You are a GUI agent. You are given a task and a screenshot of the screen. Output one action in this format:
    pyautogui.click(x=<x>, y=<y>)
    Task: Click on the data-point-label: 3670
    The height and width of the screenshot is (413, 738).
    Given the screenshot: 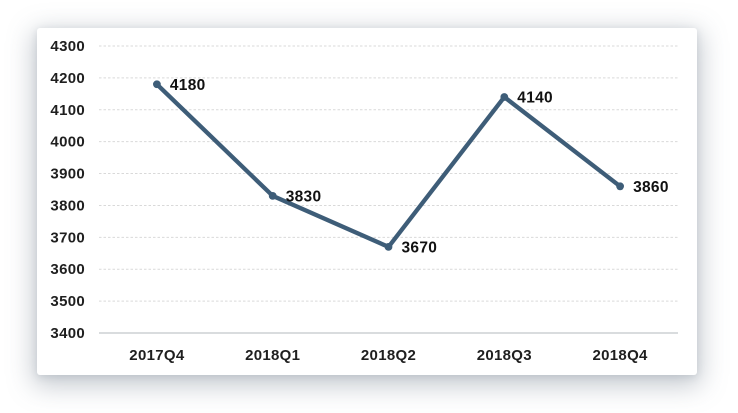 What is the action you would take?
    pyautogui.click(x=420, y=247)
    